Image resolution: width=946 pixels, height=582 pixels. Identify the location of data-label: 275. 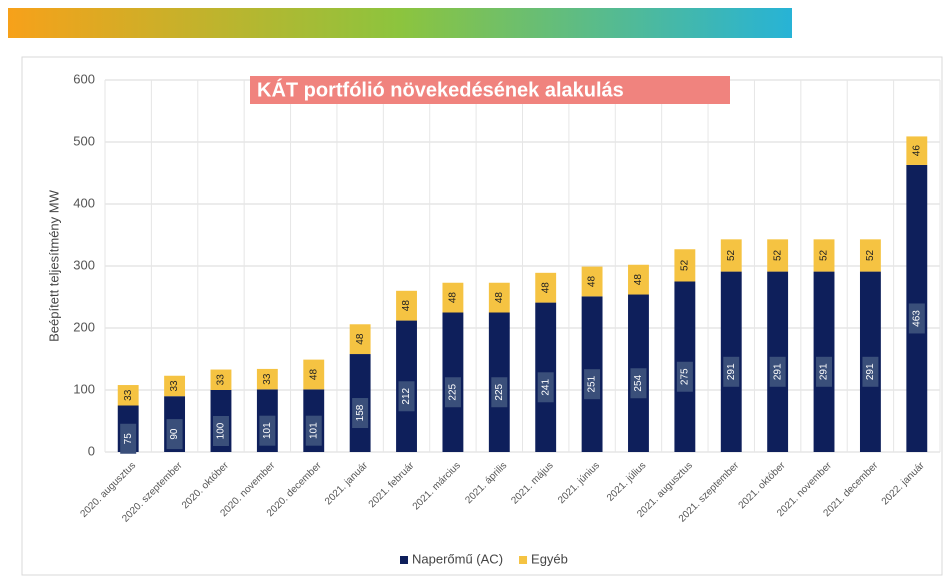
(685, 376).